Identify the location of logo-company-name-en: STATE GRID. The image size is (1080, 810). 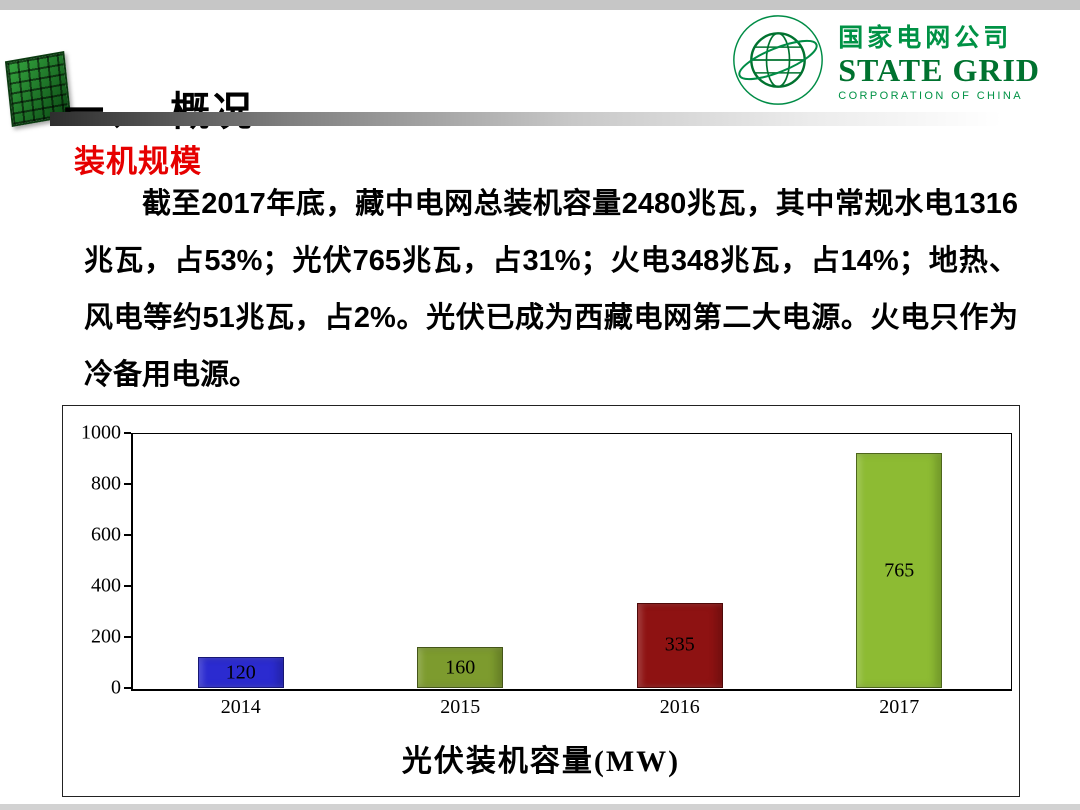
(939, 70).